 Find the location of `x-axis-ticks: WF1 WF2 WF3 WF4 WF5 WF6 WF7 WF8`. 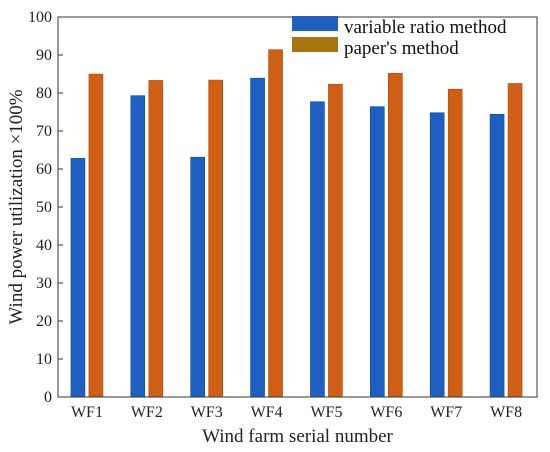

x-axis-ticks: WF1 WF2 WF3 WF4 WF5 WF6 WF7 WF8 is located at coordinates (296, 412).